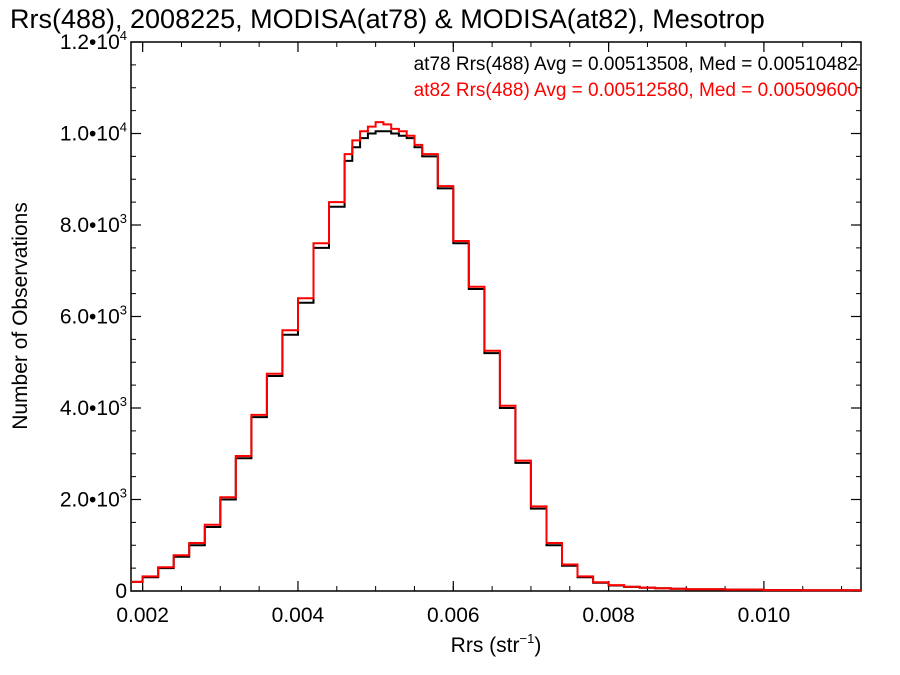 Image resolution: width=900 pixels, height=675 pixels. What do you see at coordinates (121, 591) in the screenshot?
I see `y-tick-label: 0` at bounding box center [121, 591].